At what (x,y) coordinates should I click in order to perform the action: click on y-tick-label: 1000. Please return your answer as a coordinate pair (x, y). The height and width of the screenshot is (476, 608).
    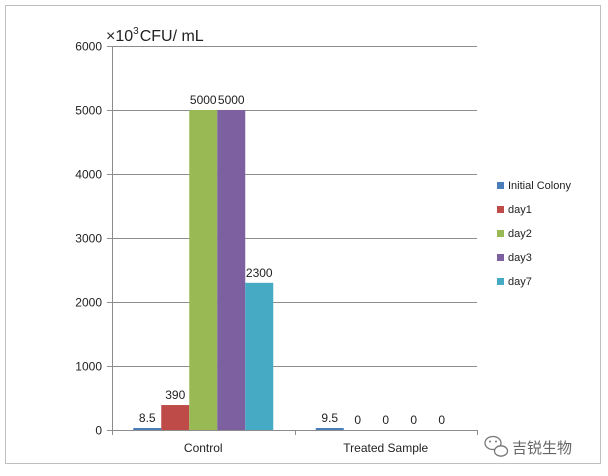
    Looking at the image, I should click on (88, 367).